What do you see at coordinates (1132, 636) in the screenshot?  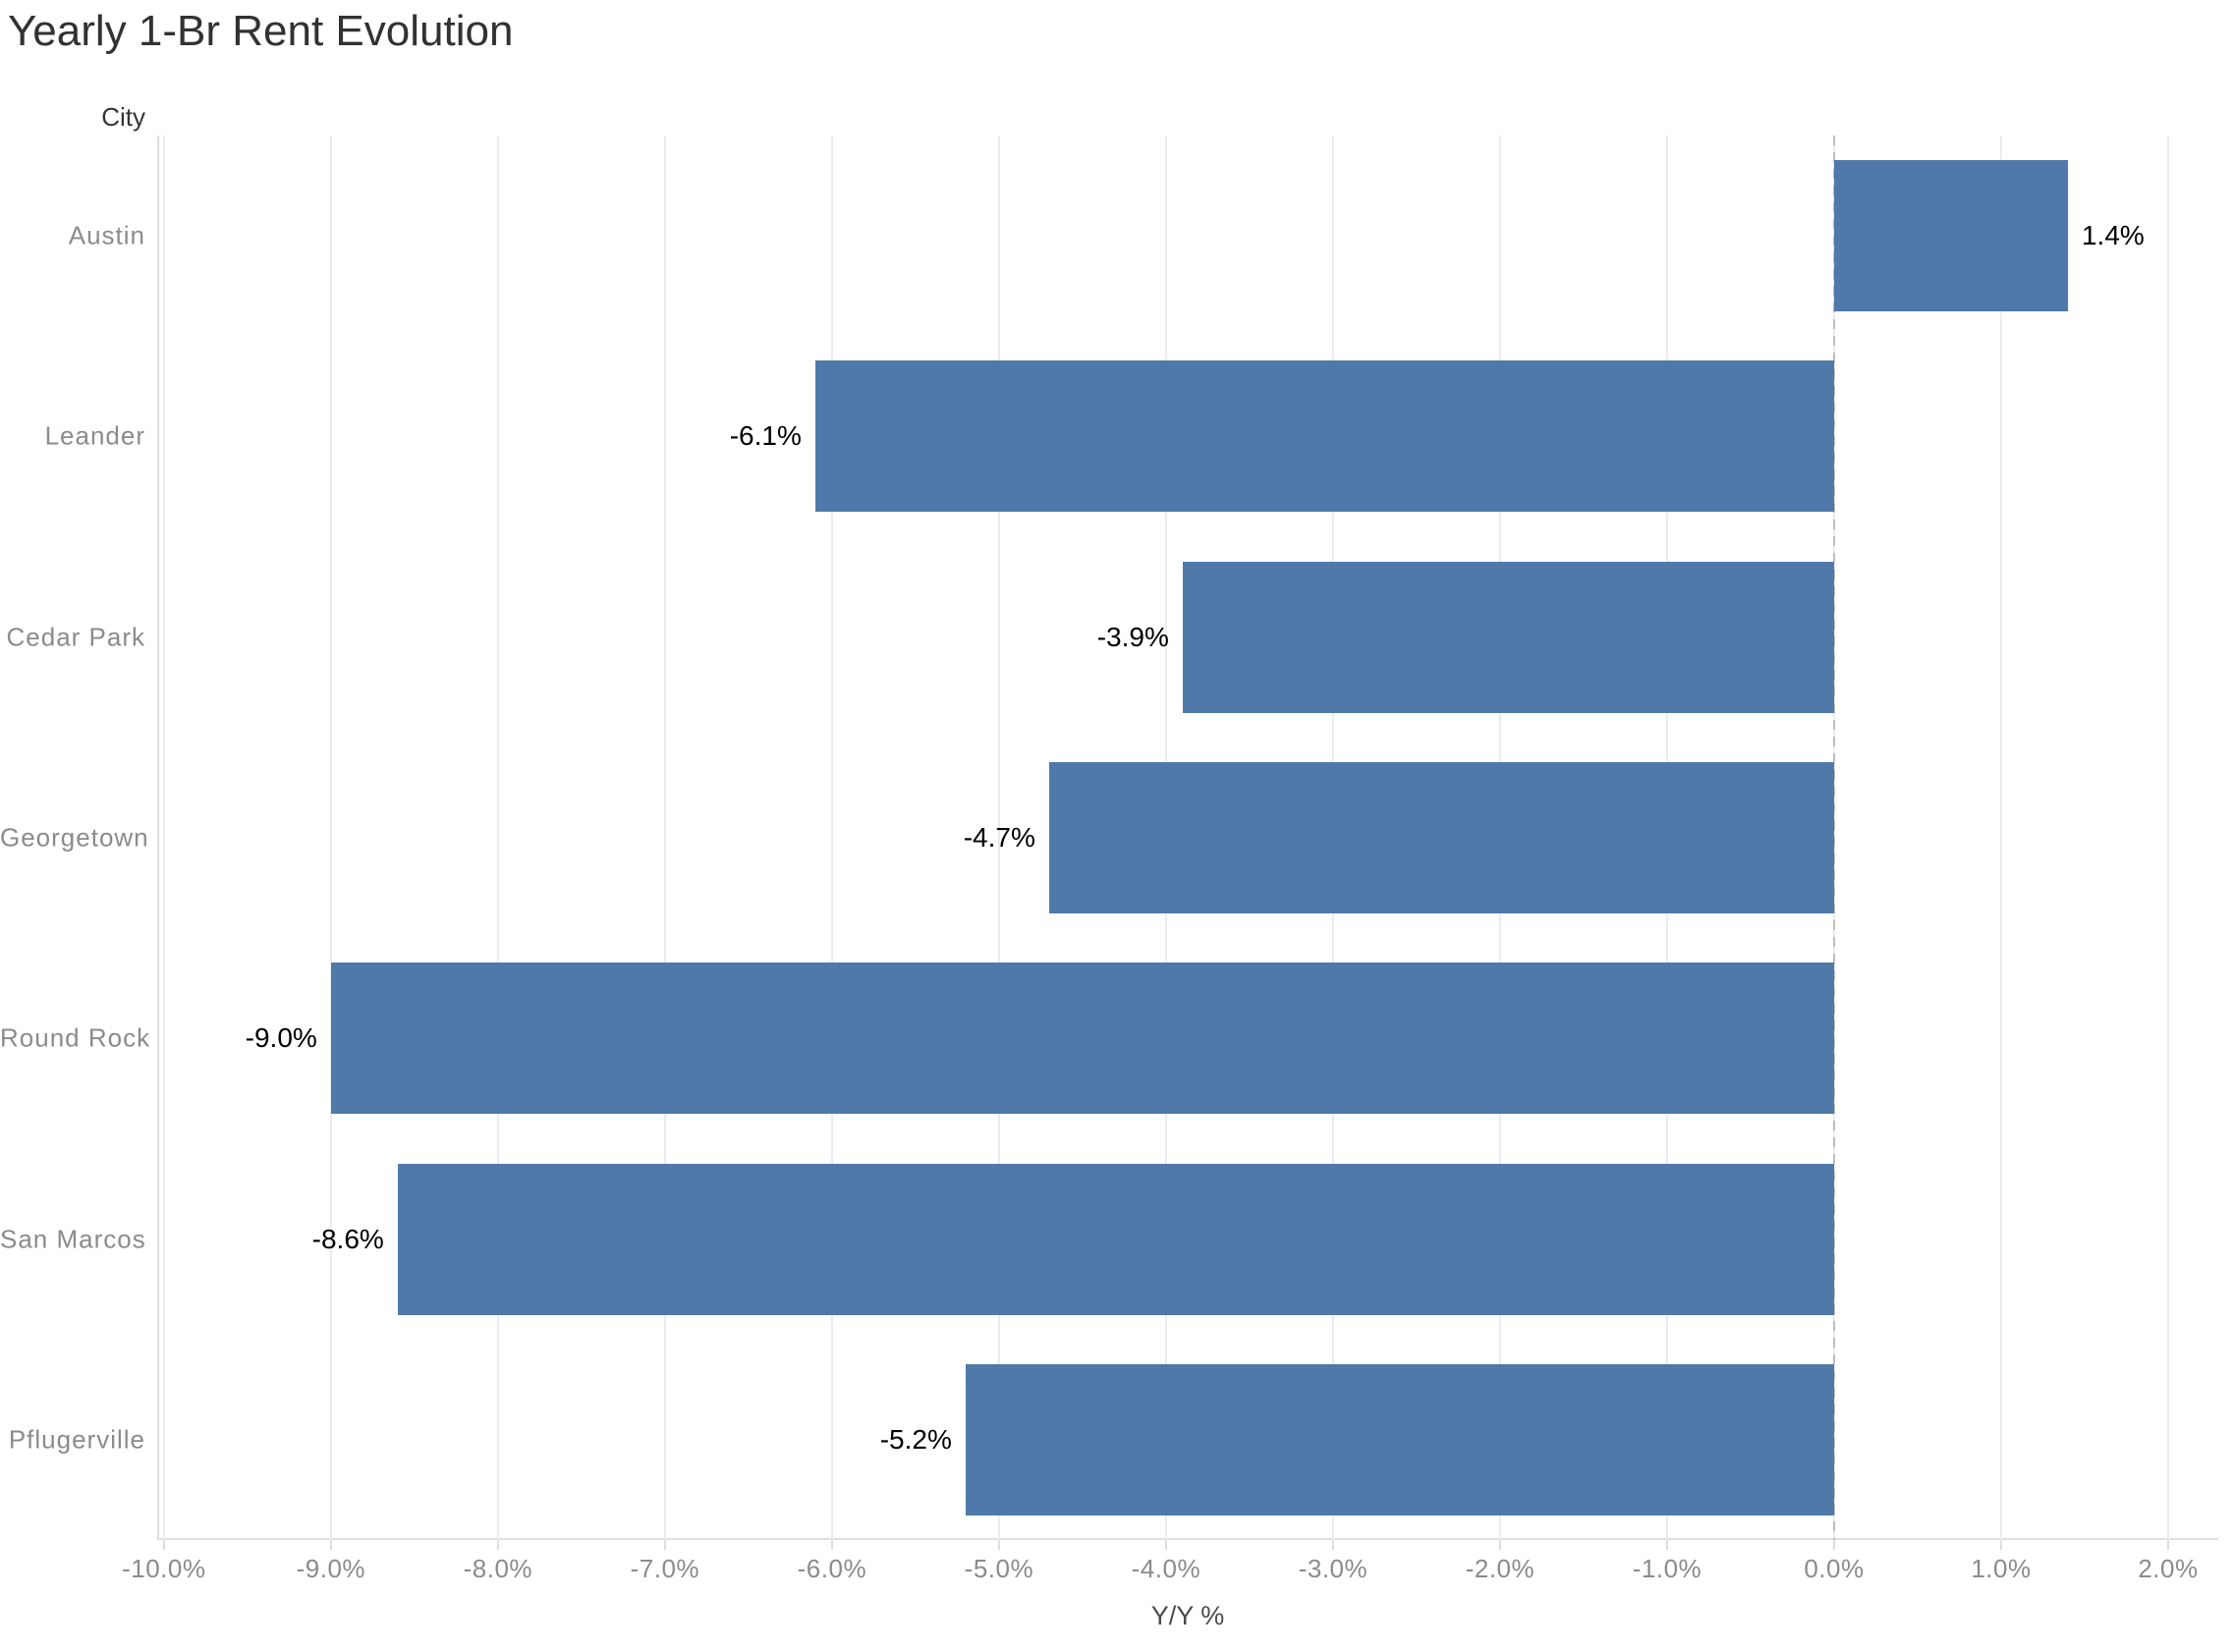 I see `bar-value-label-cedar-park: -3.9%` at bounding box center [1132, 636].